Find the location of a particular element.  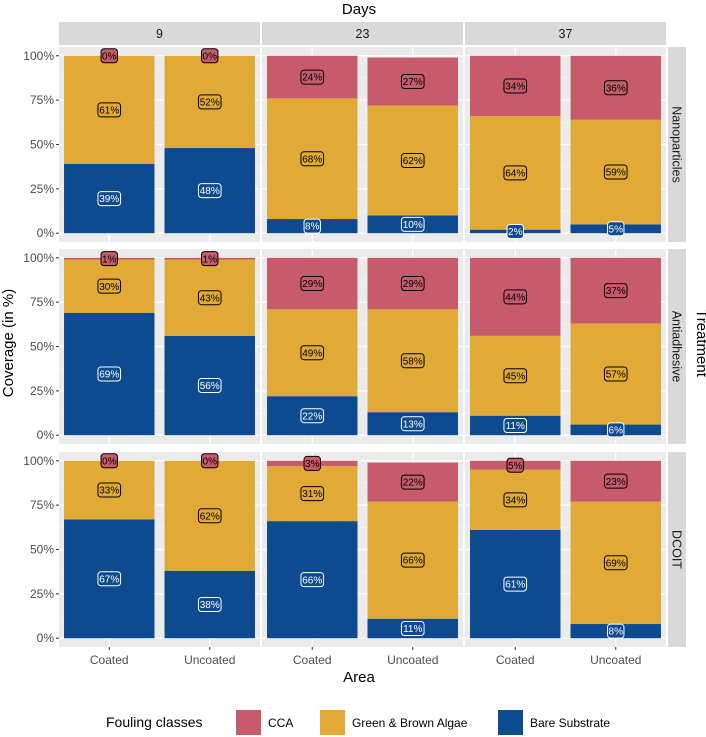

legend-items: CCA Green & Brown Algae Bare Substrate is located at coordinates (423, 722).